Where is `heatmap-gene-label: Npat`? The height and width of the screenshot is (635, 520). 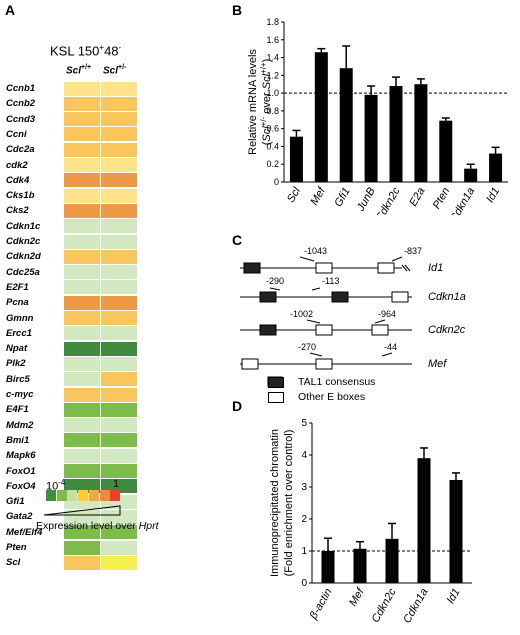
heatmap-gene-label: Npat is located at coordinates (17, 349).